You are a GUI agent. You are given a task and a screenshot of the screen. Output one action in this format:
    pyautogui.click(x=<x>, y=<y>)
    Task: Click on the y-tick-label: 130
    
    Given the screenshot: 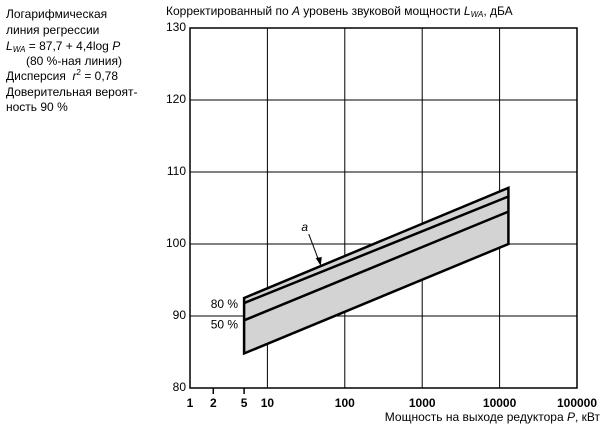 What is the action you would take?
    pyautogui.click(x=176, y=27)
    